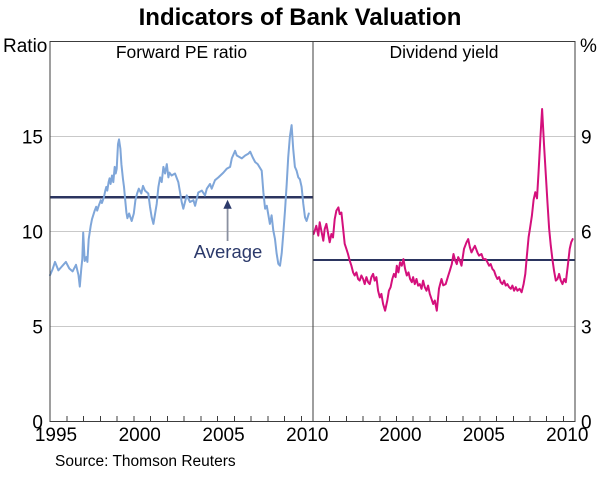 The width and height of the screenshot is (600, 478). Describe the element at coordinates (586, 233) in the screenshot. I see `y-tick-label: 6` at that location.